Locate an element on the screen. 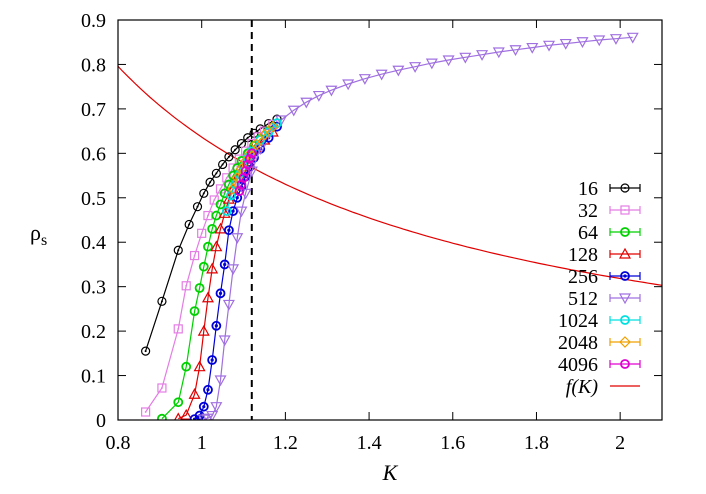 The image size is (706, 494). x-tick-label: 1.2 is located at coordinates (285, 443).